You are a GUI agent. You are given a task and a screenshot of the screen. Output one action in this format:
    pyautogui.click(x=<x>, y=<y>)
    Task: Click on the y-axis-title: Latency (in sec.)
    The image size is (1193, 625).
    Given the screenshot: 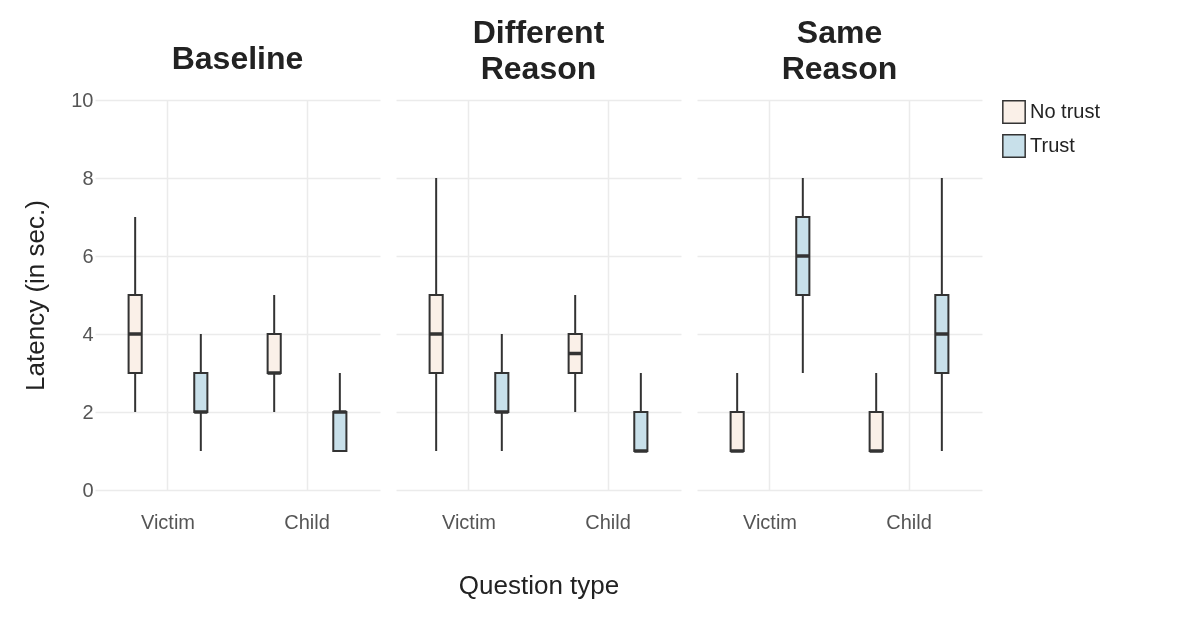 What is the action you would take?
    pyautogui.click(x=35, y=295)
    